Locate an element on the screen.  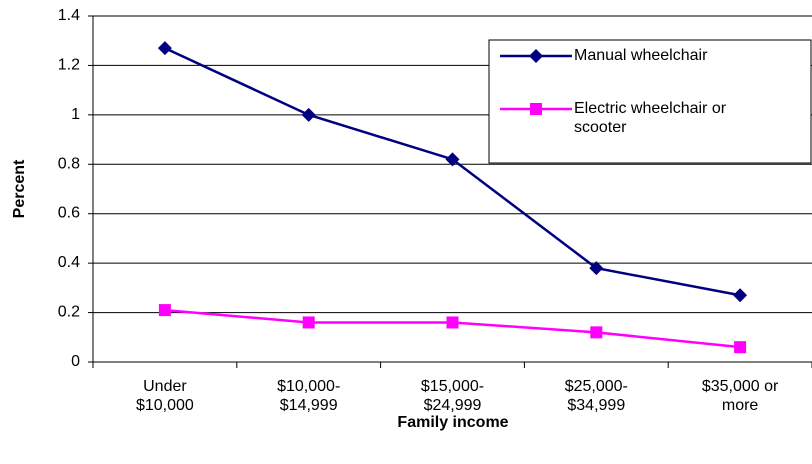
legend-label: Electric wheelchair or scooter is located at coordinates (650, 118).